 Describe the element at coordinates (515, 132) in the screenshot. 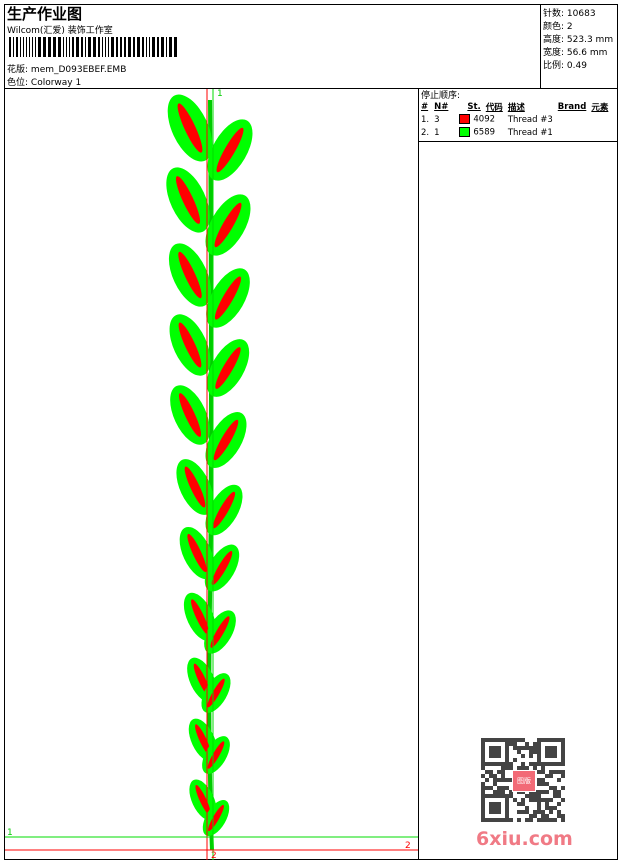

I see `table-row: 2. 1 6589 Thread #1` at that location.